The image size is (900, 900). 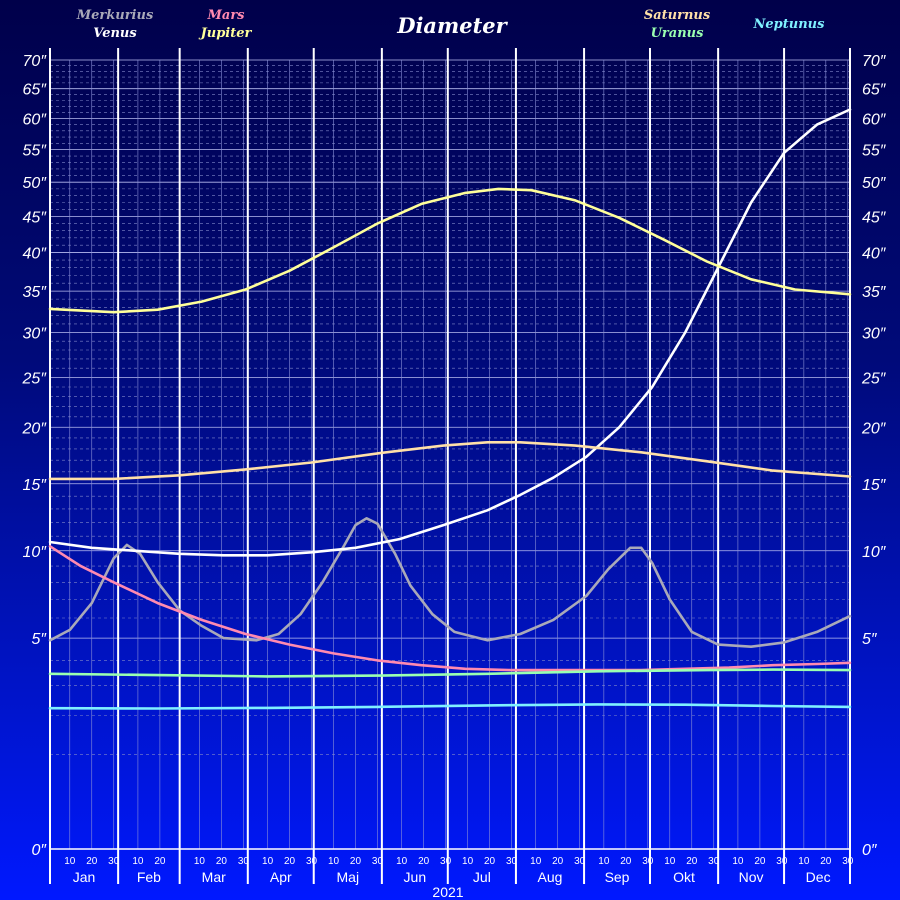 I want to click on legend-venus: Venus, so click(x=115, y=33).